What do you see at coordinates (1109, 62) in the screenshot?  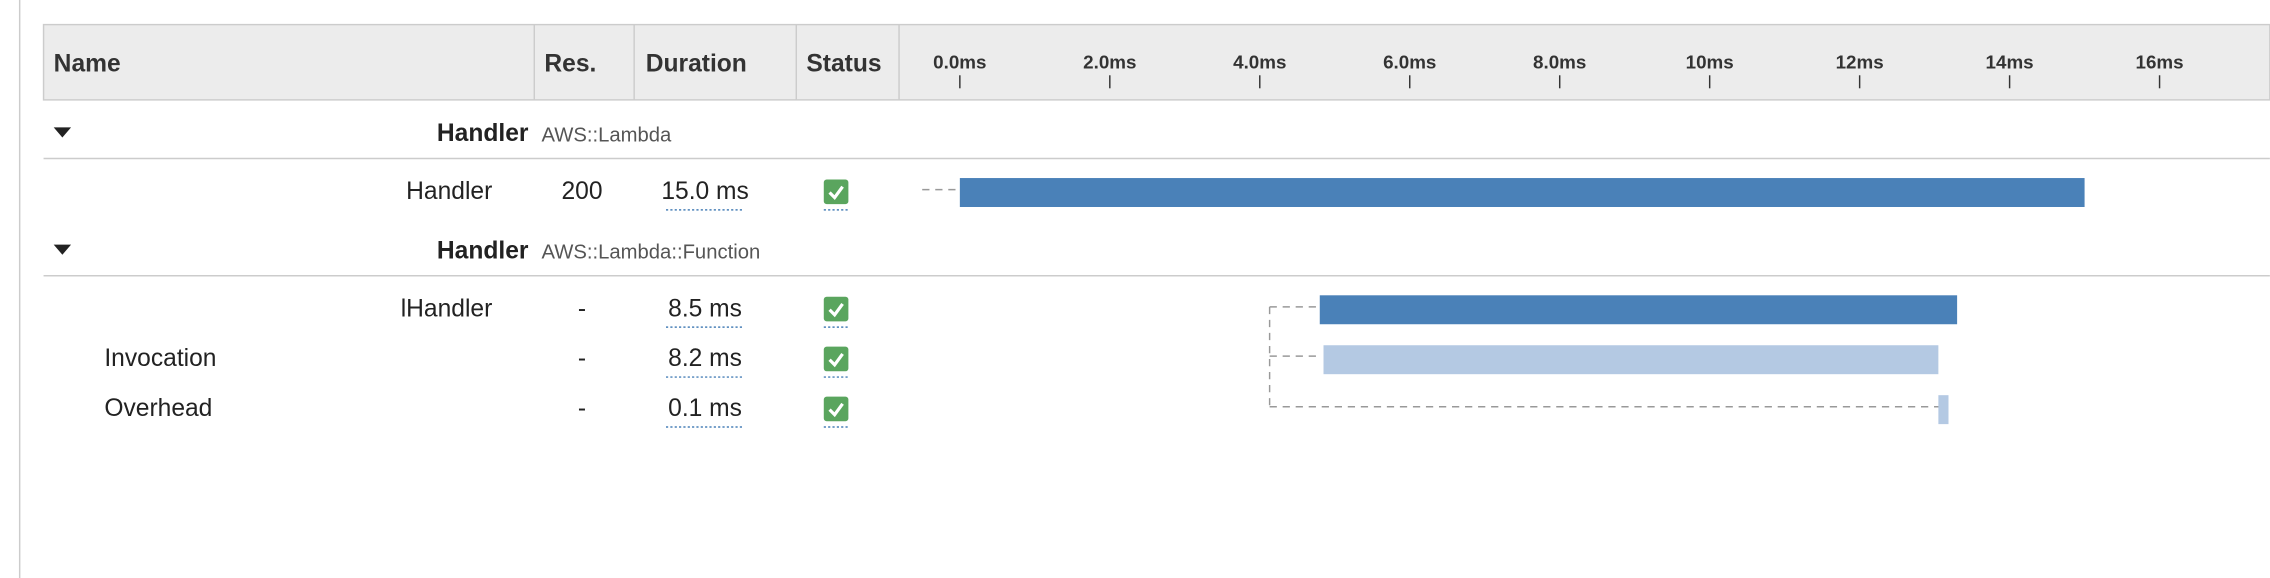 I see `tick-label: 2.0ms` at bounding box center [1109, 62].